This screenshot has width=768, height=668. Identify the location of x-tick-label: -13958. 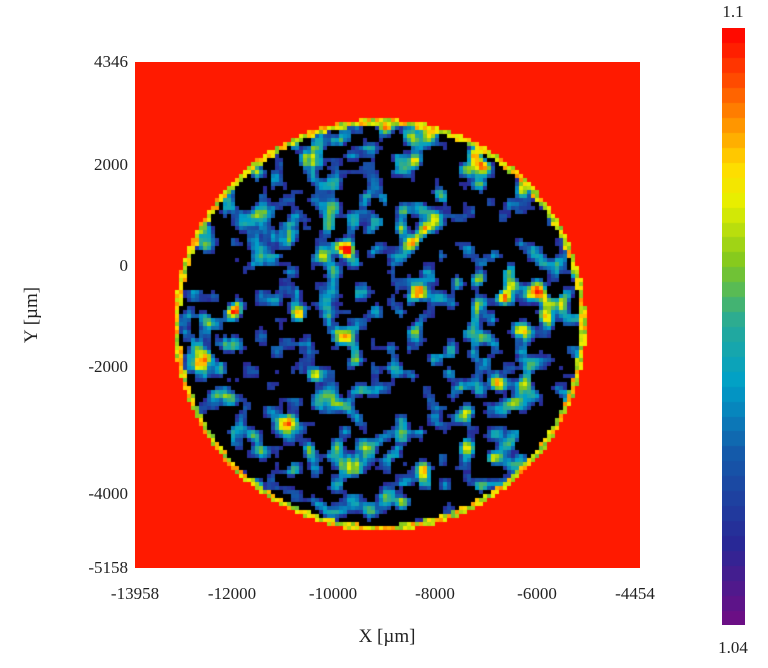
(135, 593).